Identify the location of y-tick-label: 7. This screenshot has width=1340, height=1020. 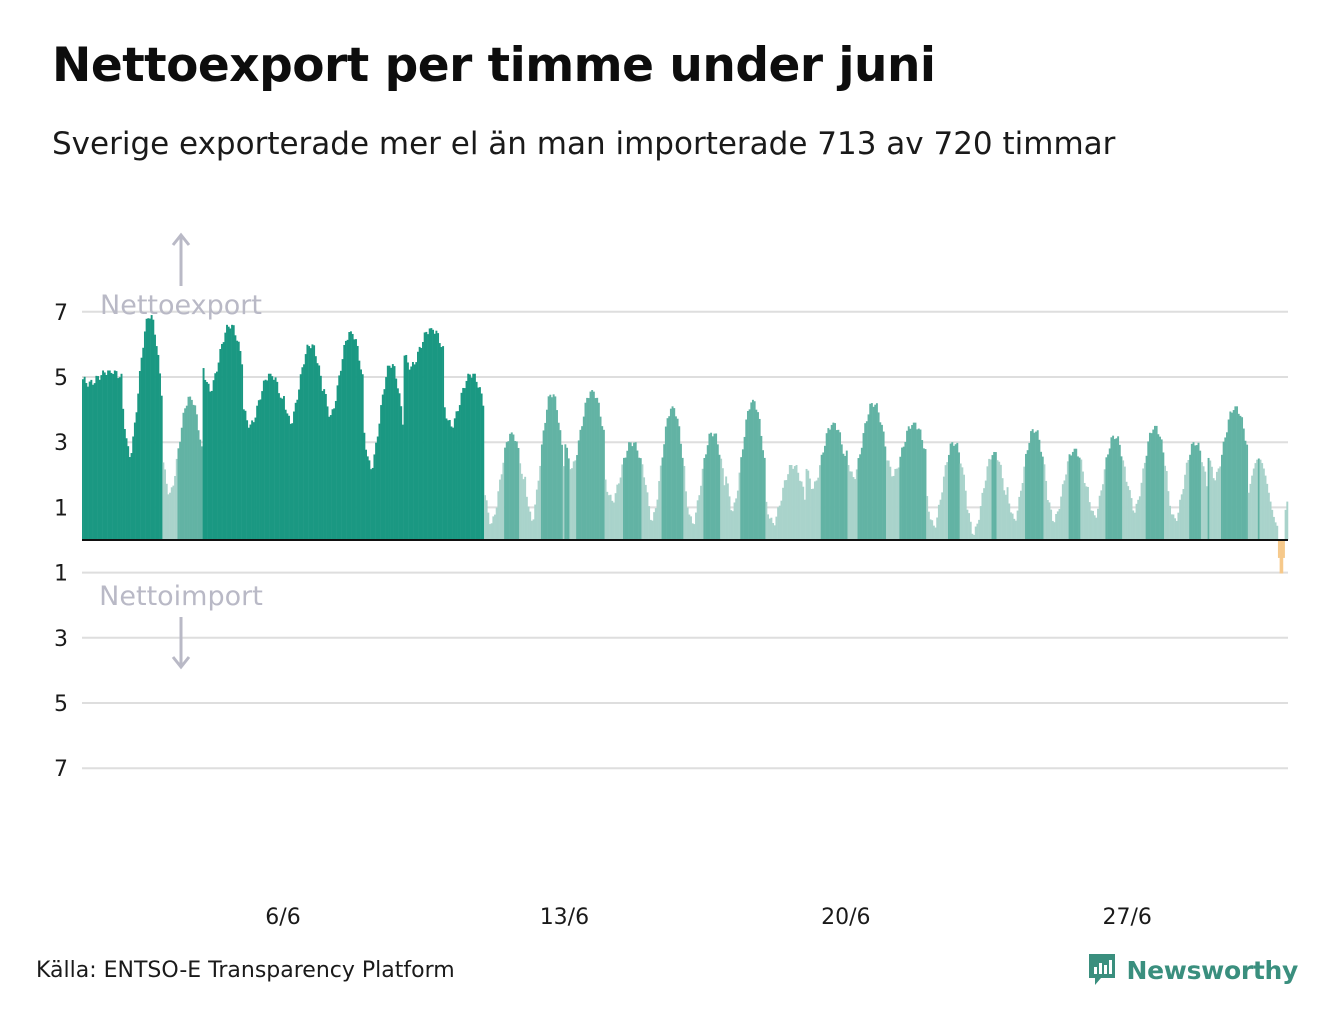
(61, 313).